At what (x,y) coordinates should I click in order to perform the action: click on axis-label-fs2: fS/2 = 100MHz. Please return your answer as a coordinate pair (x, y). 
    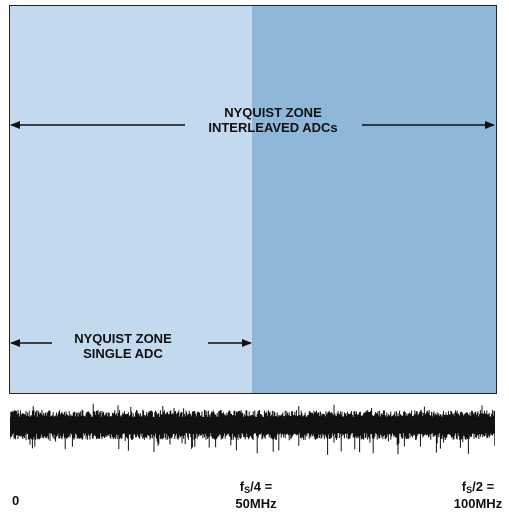
    Looking at the image, I should click on (478, 495).